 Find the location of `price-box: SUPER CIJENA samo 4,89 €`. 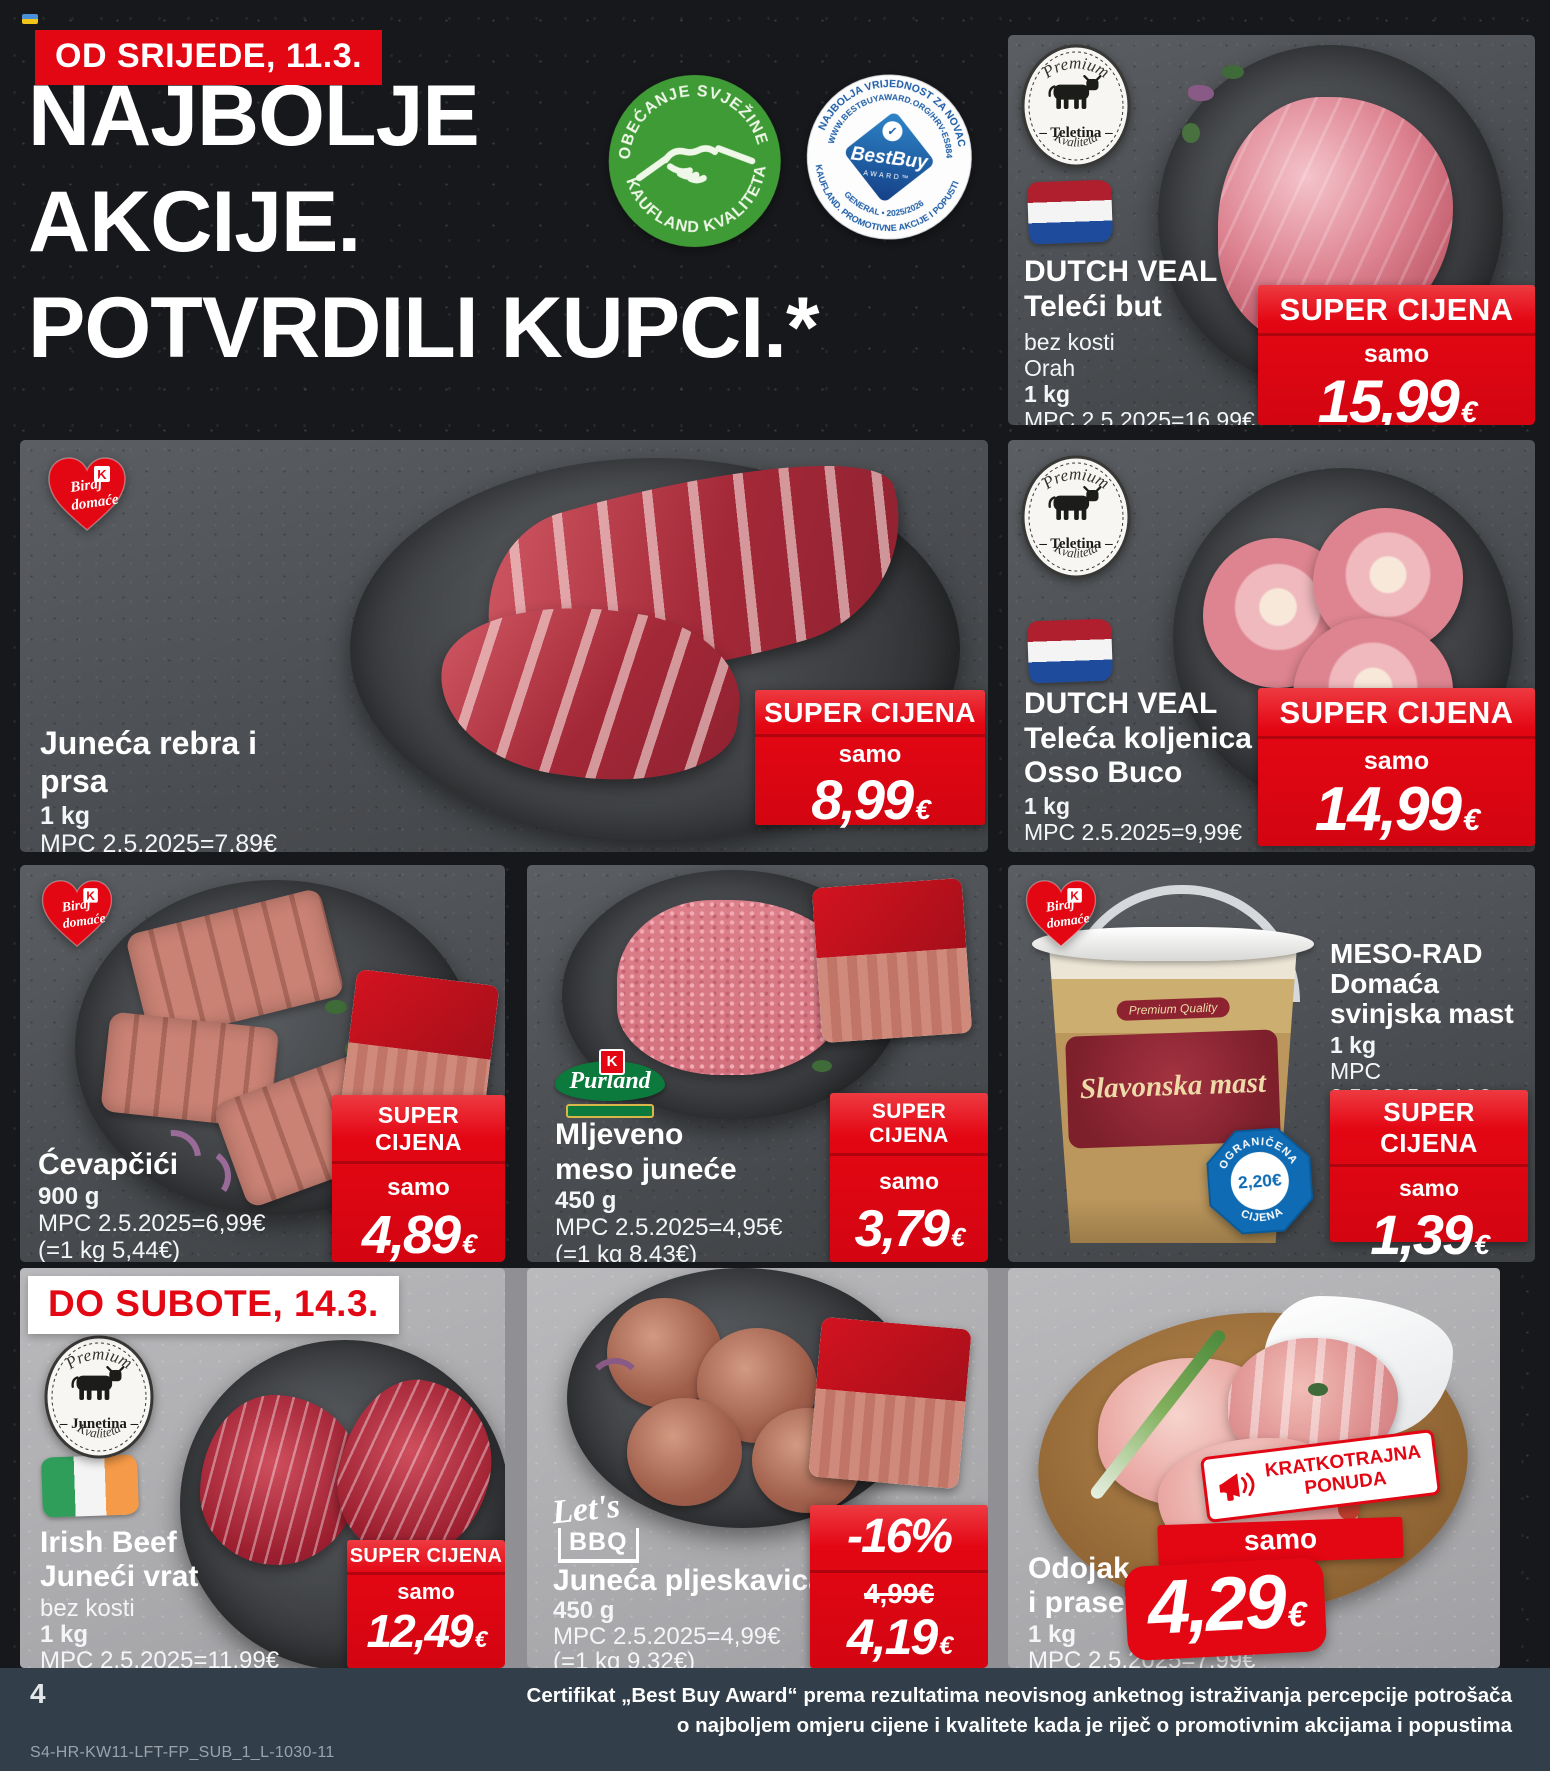

price-box: SUPER CIJENA samo 4,89 € is located at coordinates (418, 1178).